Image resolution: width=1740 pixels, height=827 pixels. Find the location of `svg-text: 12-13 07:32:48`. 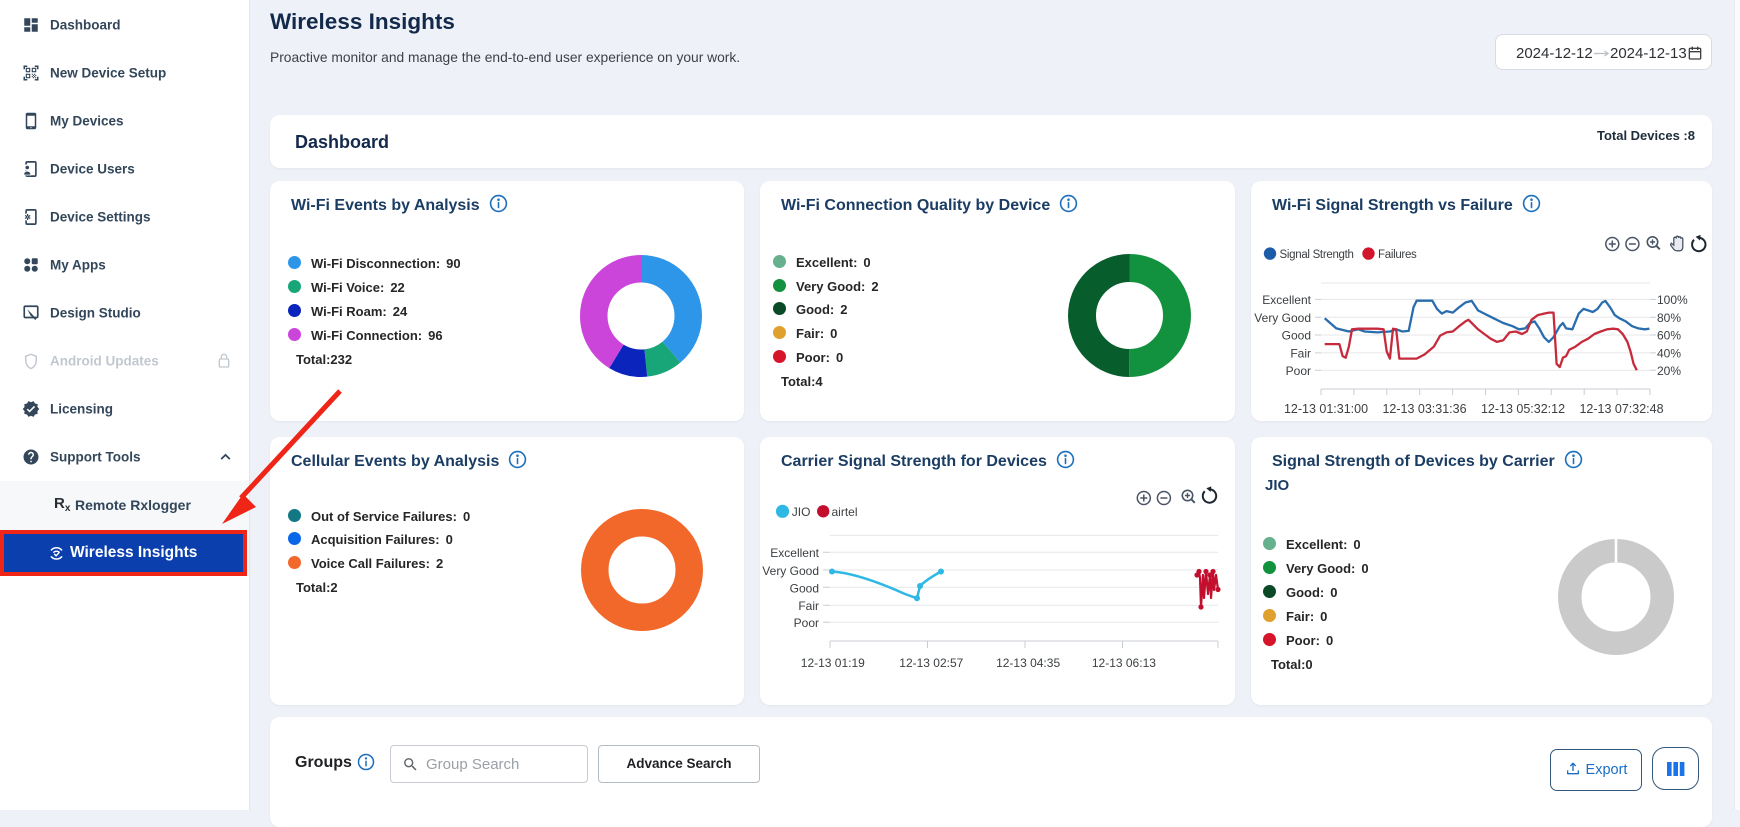

svg-text: 12-13 07:32:48 is located at coordinates (1621, 409).